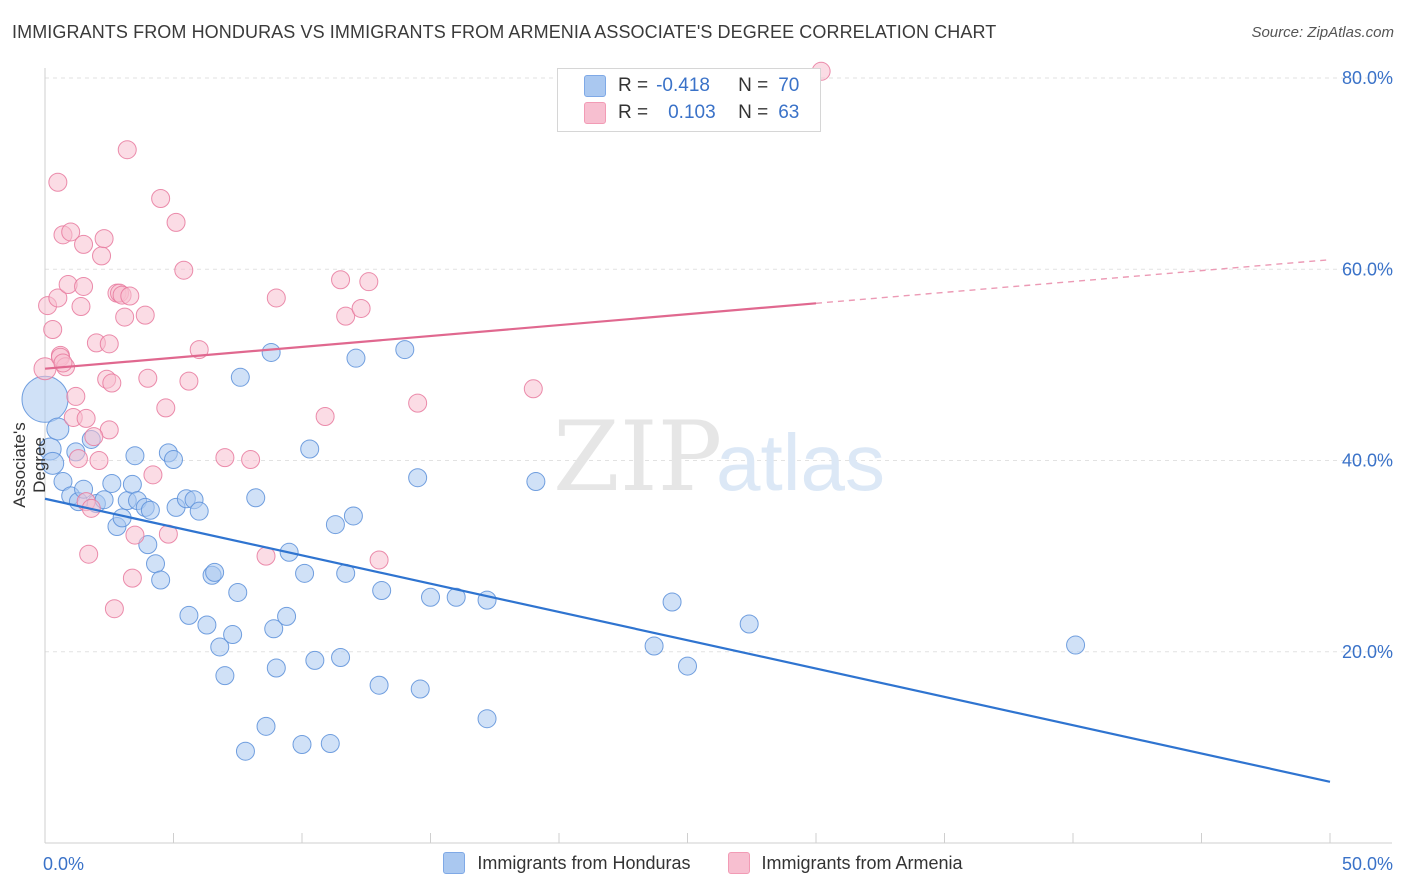  Describe the element at coordinates (430, 336) in the screenshot. I see `trend-line` at that location.